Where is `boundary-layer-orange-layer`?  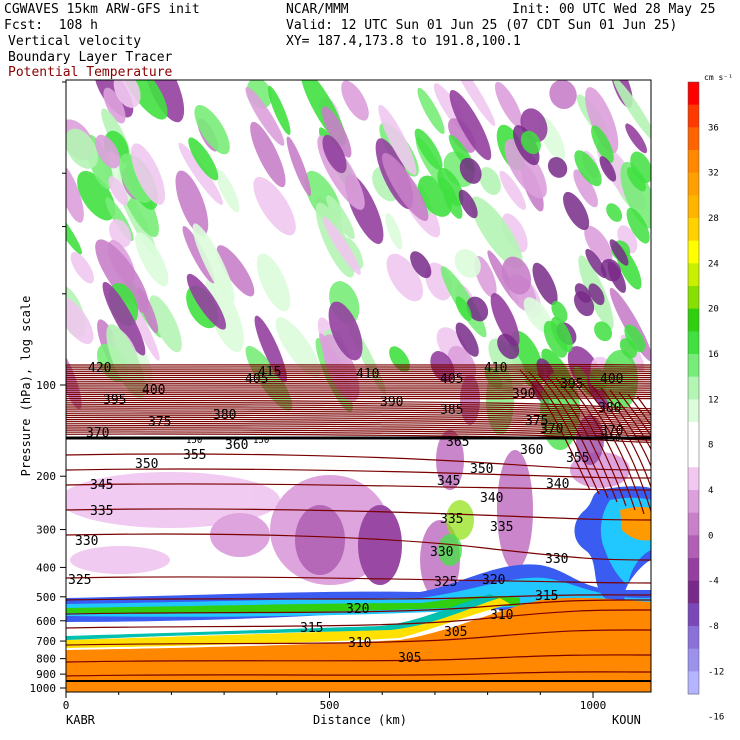 boundary-layer-orange-layer is located at coordinates (358, 643).